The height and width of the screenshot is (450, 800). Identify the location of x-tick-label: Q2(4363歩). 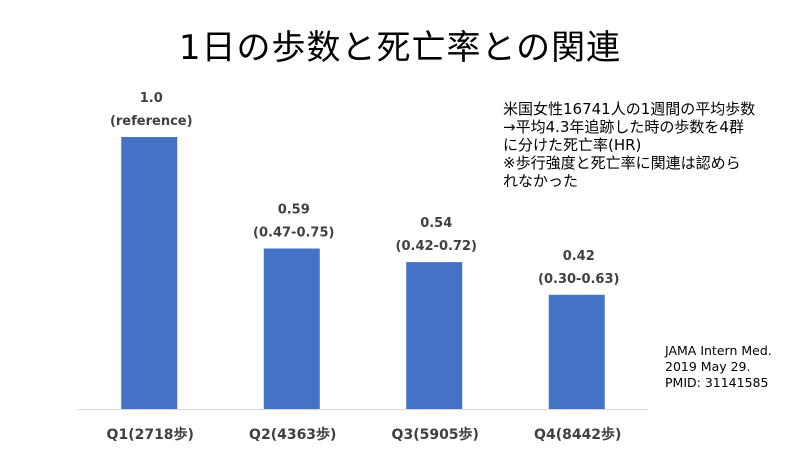
(292, 434).